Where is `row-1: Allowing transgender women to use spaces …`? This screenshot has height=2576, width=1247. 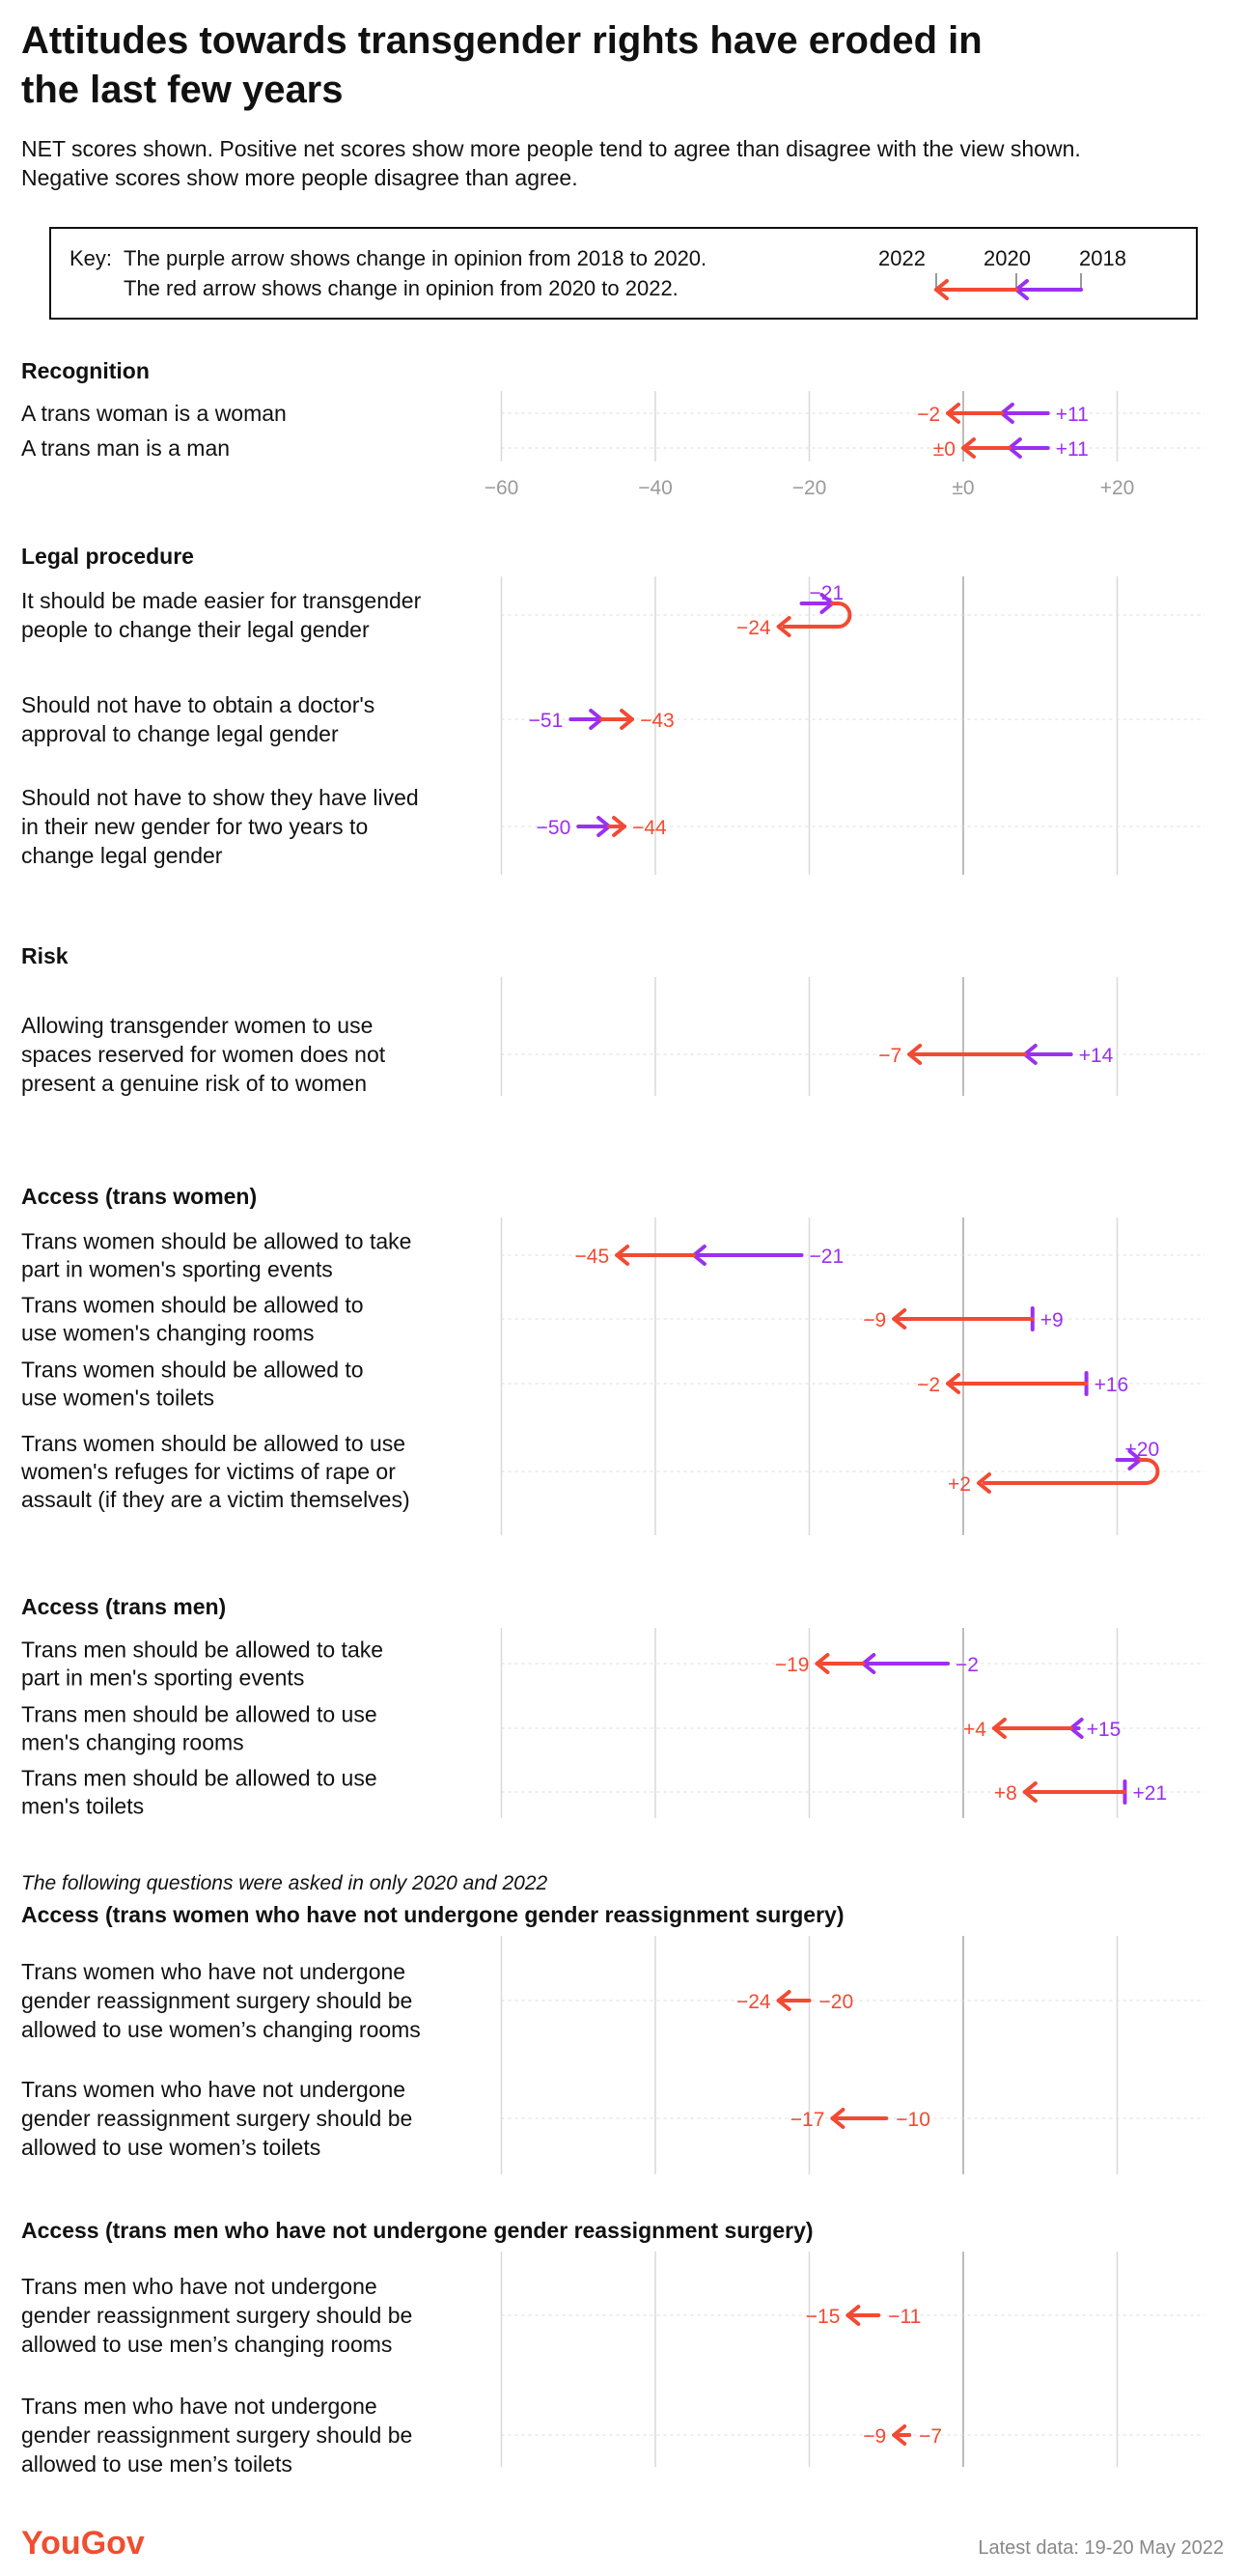 row-1: Allowing transgender women to use spaces … is located at coordinates (613, 1055).